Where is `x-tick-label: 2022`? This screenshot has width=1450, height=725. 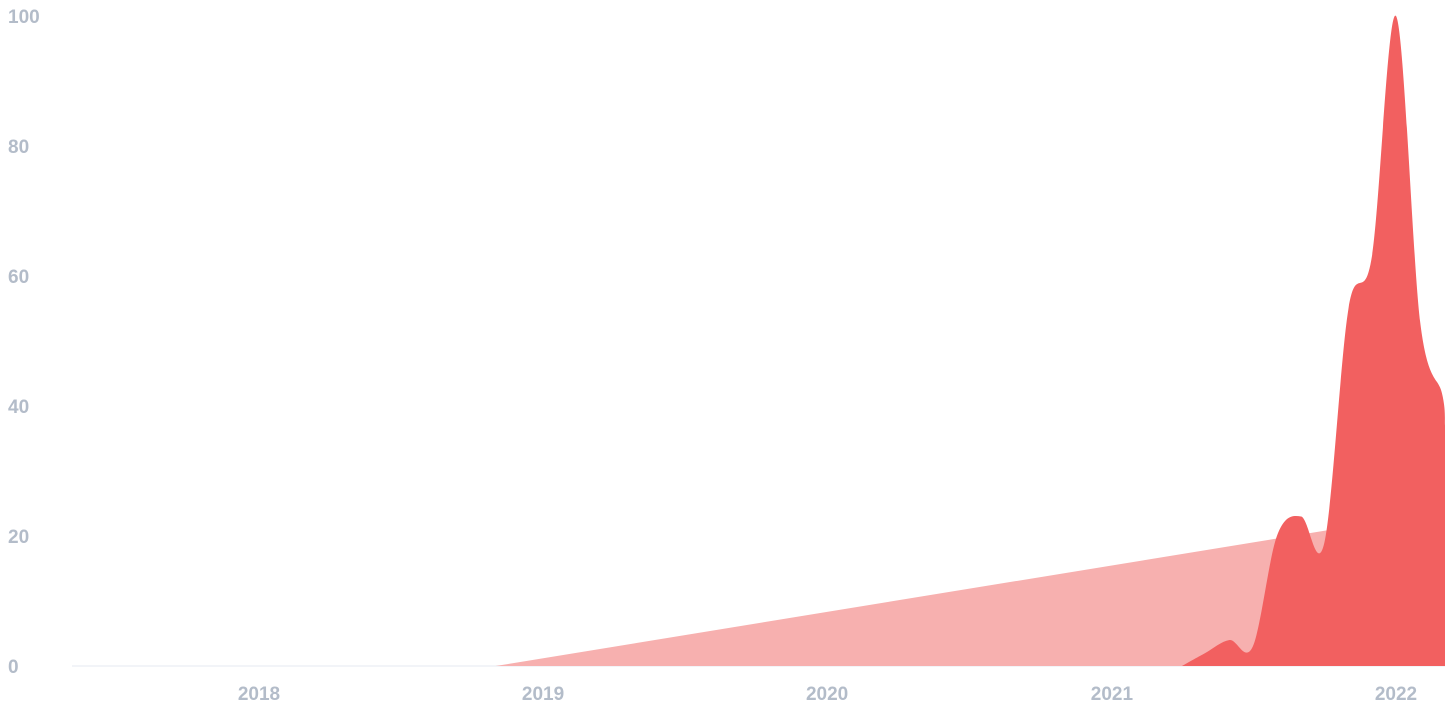 x-tick-label: 2022 is located at coordinates (1396, 694).